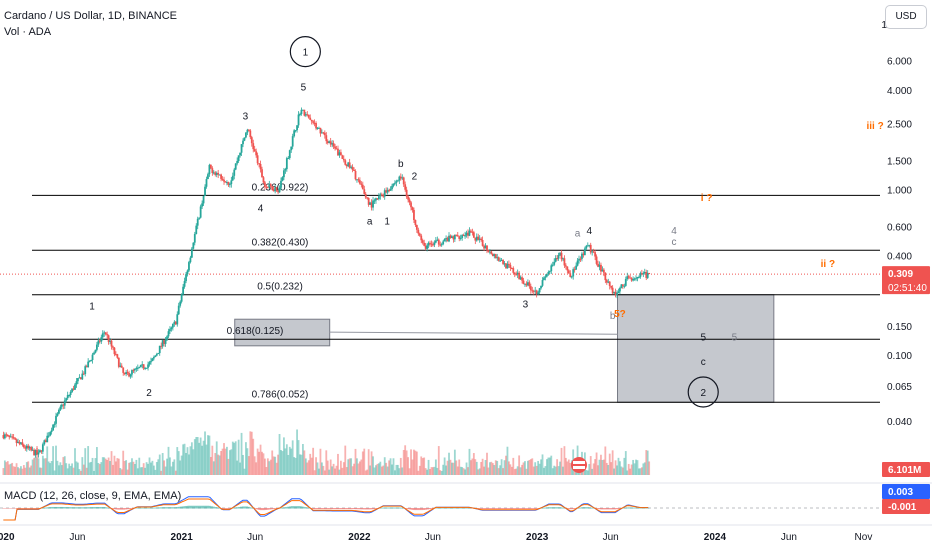 This screenshot has width=932, height=550. Describe the element at coordinates (906, 17) in the screenshot. I see `currency-button: USD` at that location.